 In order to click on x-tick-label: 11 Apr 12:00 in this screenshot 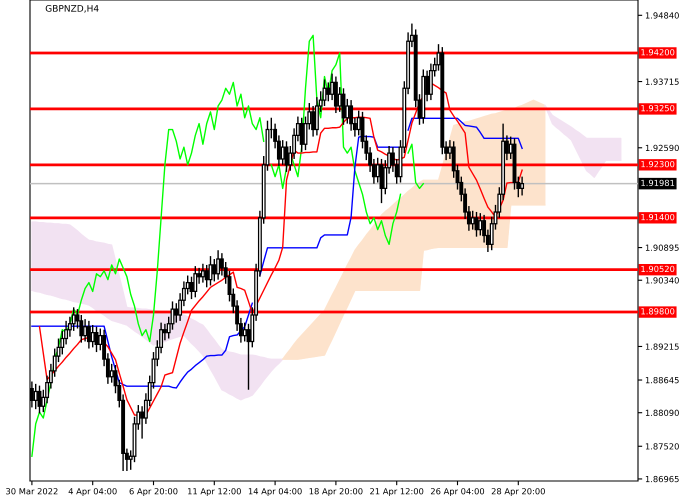, I will do `click(214, 492)`.